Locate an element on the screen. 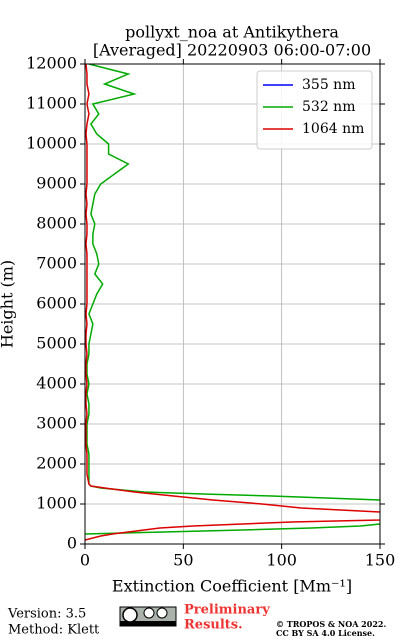 This screenshot has width=400, height=644. legend-label: 532 nm is located at coordinates (328, 107).